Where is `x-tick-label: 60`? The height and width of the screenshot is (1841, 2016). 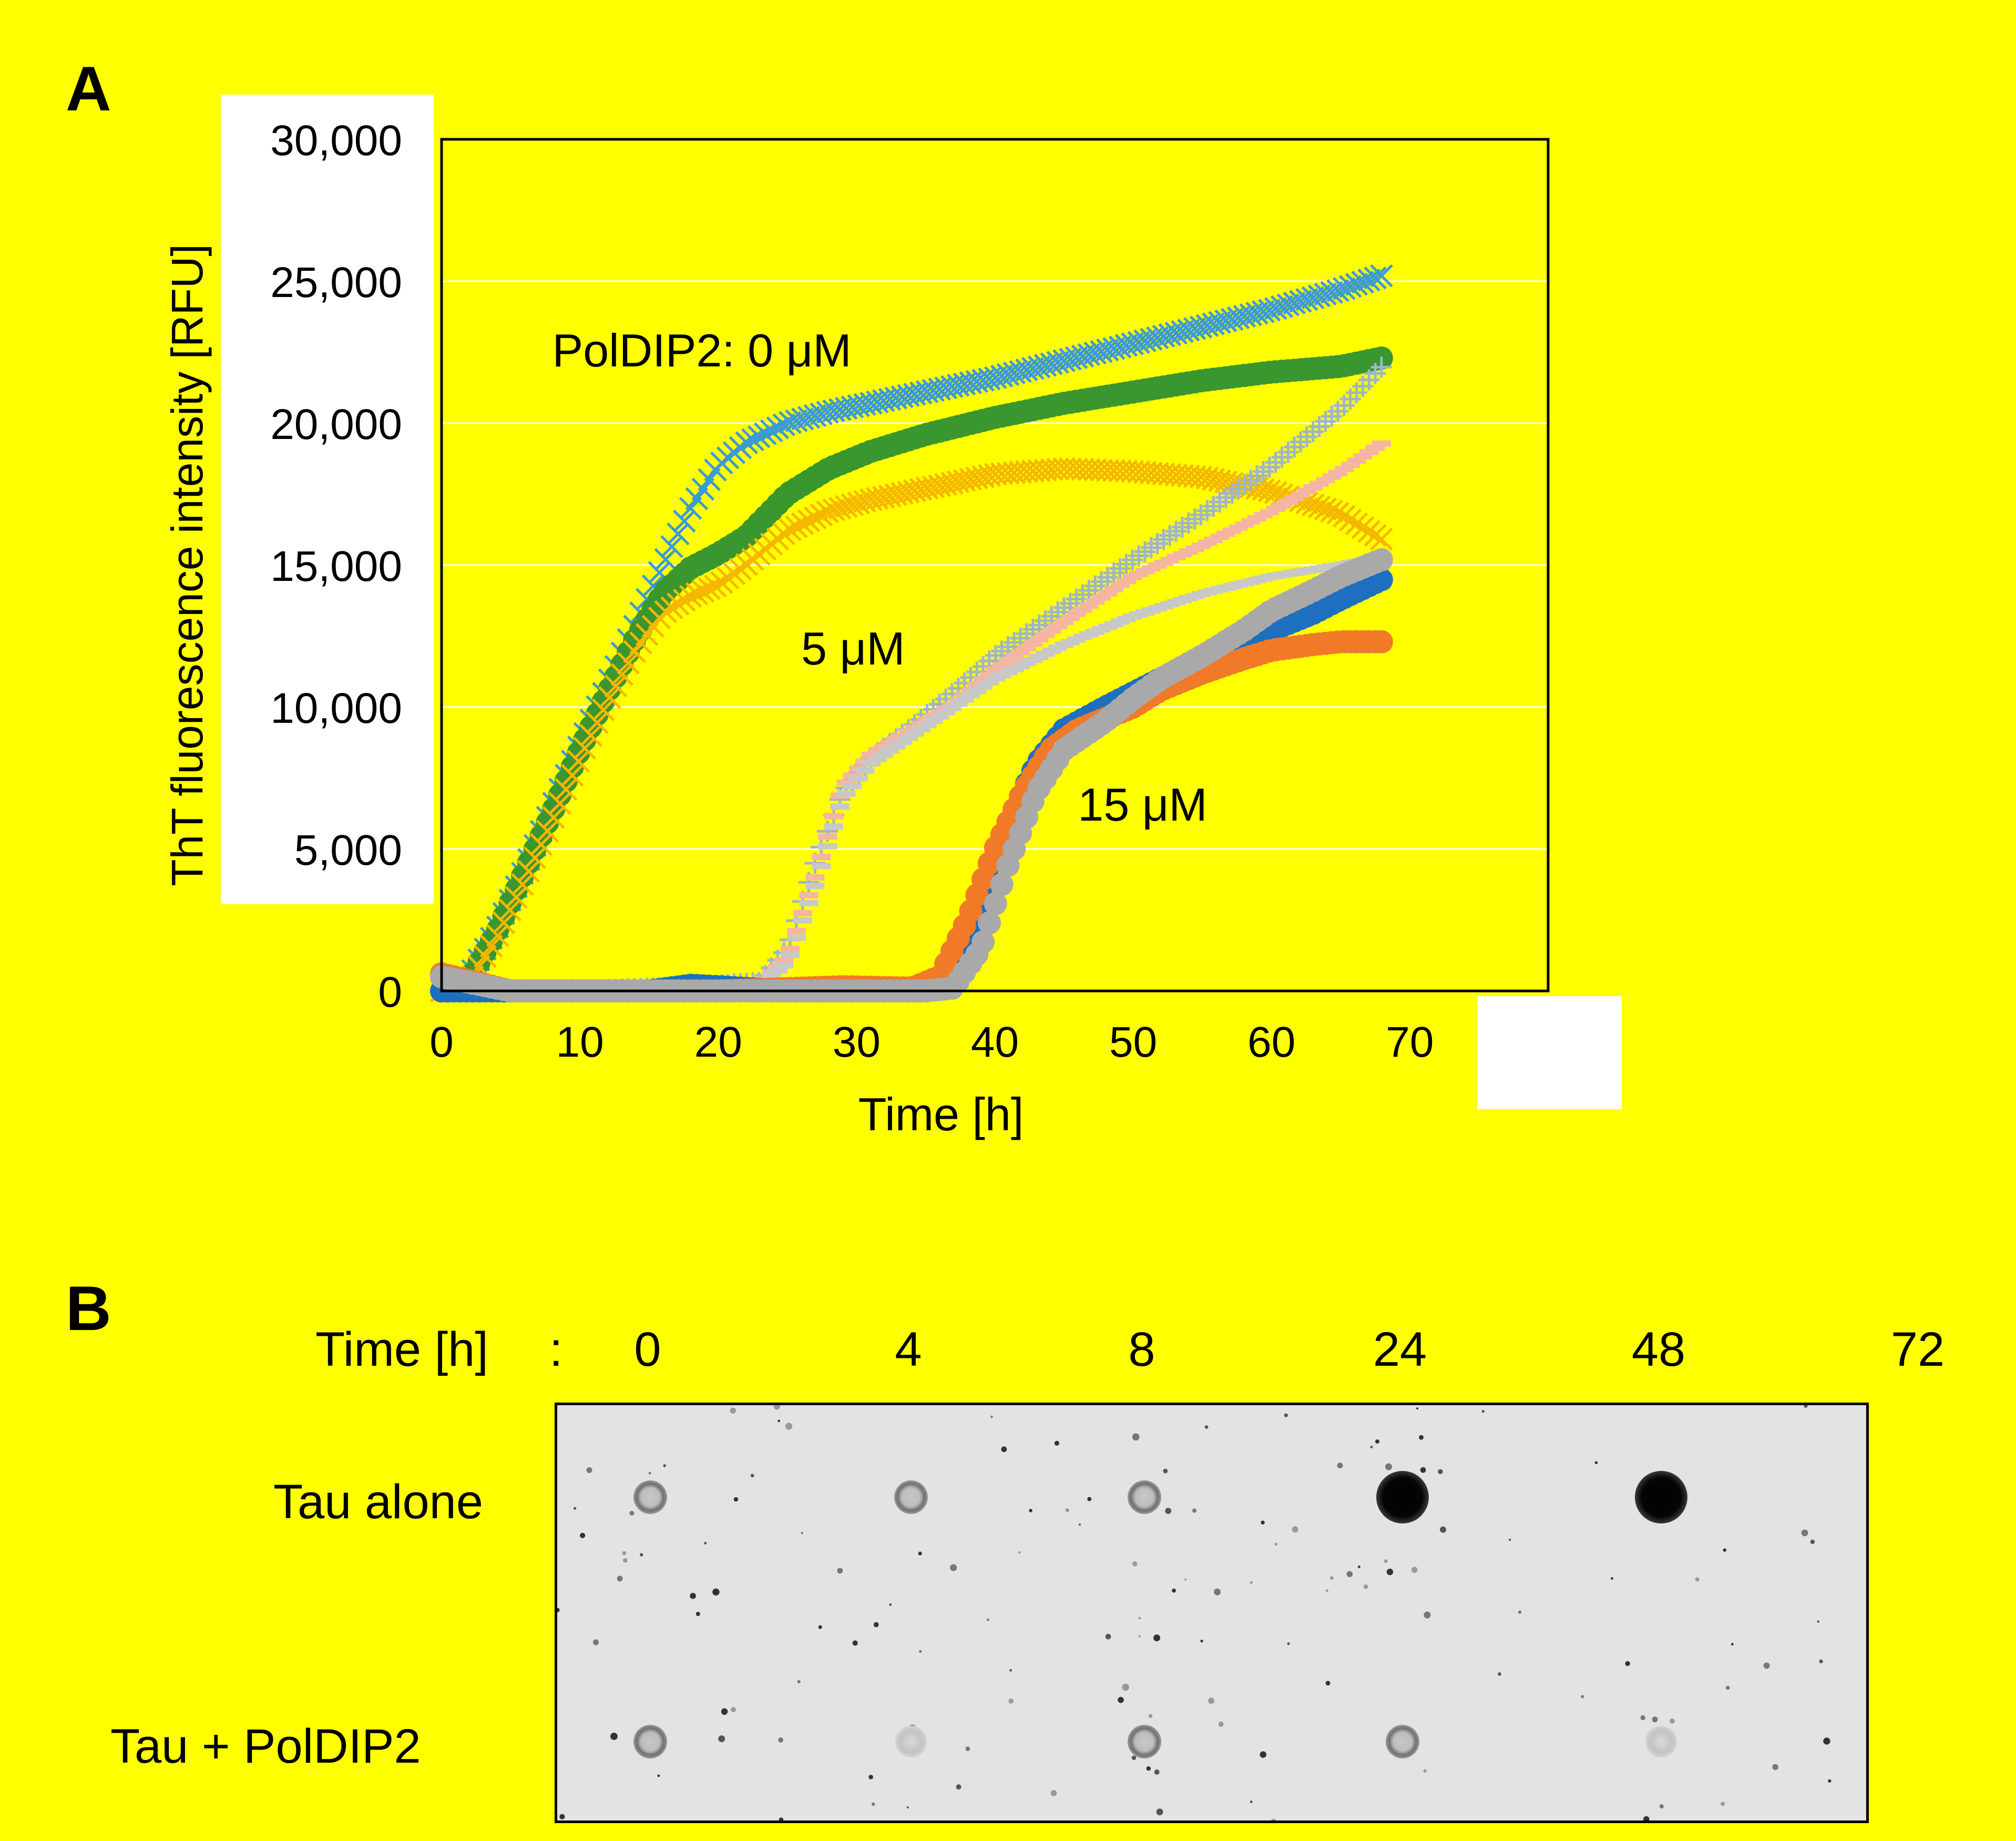
x-tick-label: 60 is located at coordinates (1271, 1042).